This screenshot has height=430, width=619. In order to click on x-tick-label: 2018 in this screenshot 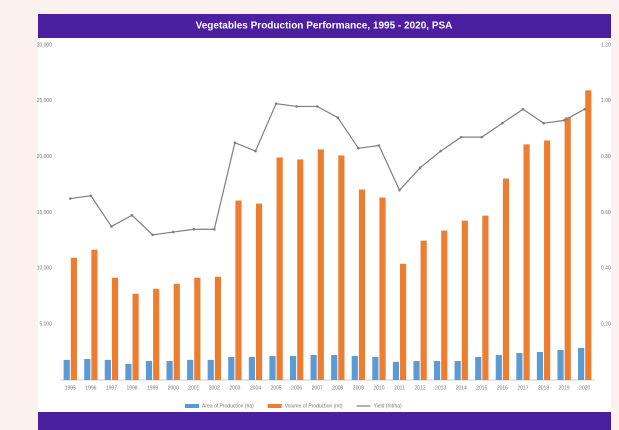, I will do `click(543, 388)`.